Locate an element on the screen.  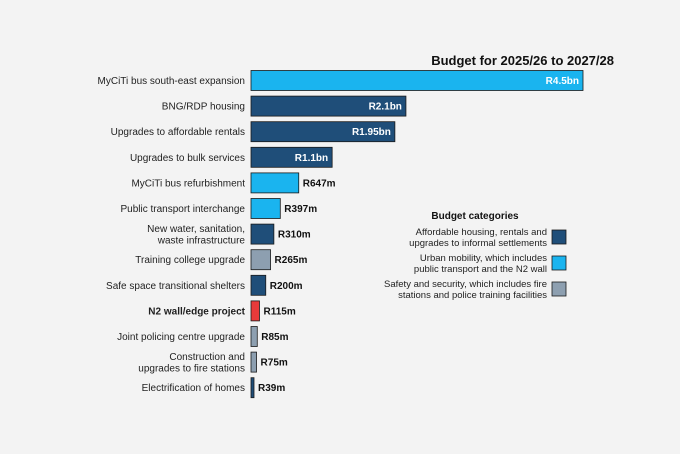
category-label-public-transport-interchange: Public transport interchange is located at coordinates (182, 209).